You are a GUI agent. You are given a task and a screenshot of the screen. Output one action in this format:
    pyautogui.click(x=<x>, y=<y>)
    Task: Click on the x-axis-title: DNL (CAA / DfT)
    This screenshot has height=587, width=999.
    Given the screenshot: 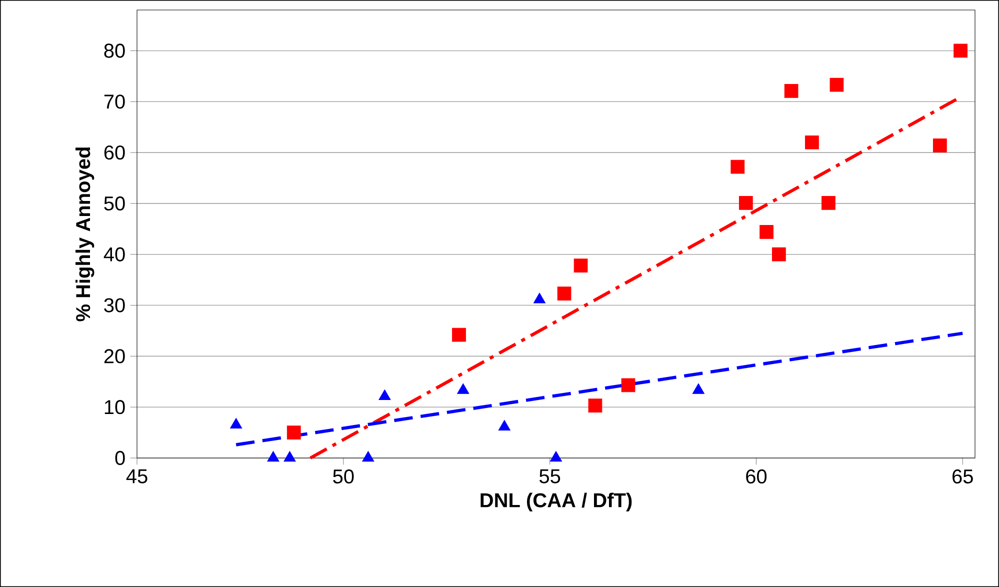 What is the action you would take?
    pyautogui.click(x=556, y=502)
    